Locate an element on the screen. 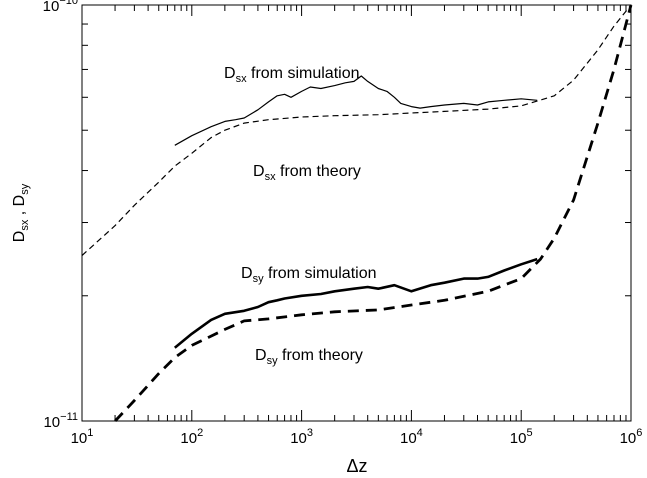  y-label-sub-sx: sx is located at coordinates (25, 225).